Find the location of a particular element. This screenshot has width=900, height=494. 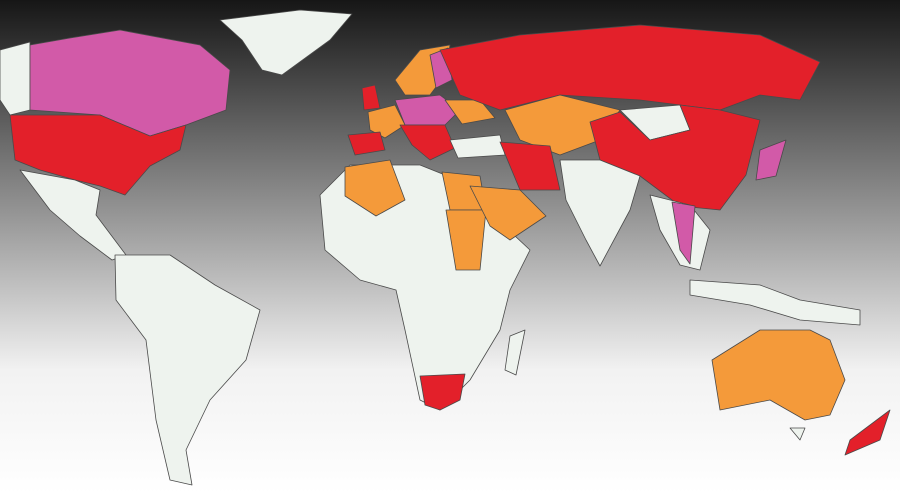

south-africa is located at coordinates (442, 392).